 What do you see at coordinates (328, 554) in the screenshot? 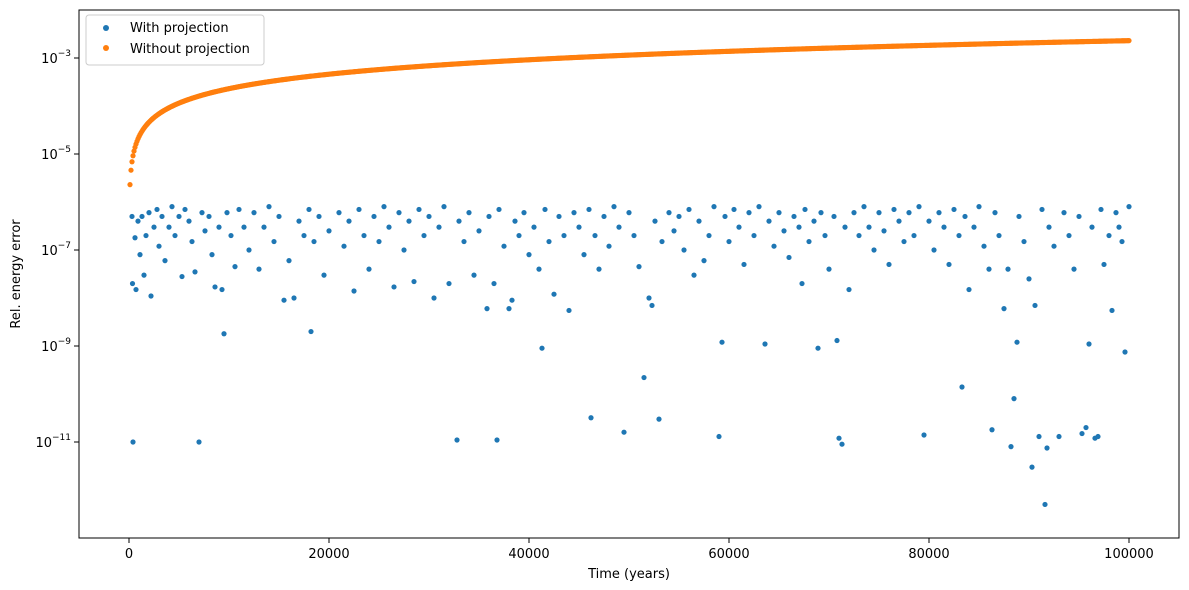
I see `x-tick-label: 20000` at bounding box center [328, 554].